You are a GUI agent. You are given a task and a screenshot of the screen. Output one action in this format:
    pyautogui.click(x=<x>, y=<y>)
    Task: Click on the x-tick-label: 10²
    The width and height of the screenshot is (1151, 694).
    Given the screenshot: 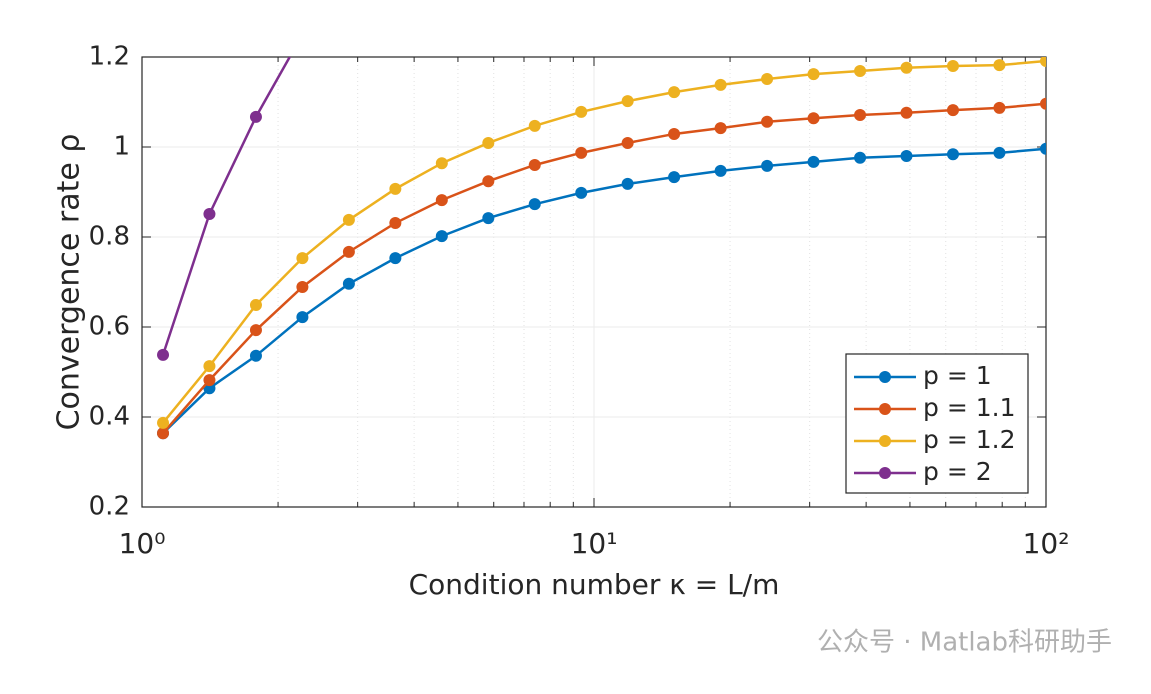 What is the action you would take?
    pyautogui.click(x=1046, y=543)
    